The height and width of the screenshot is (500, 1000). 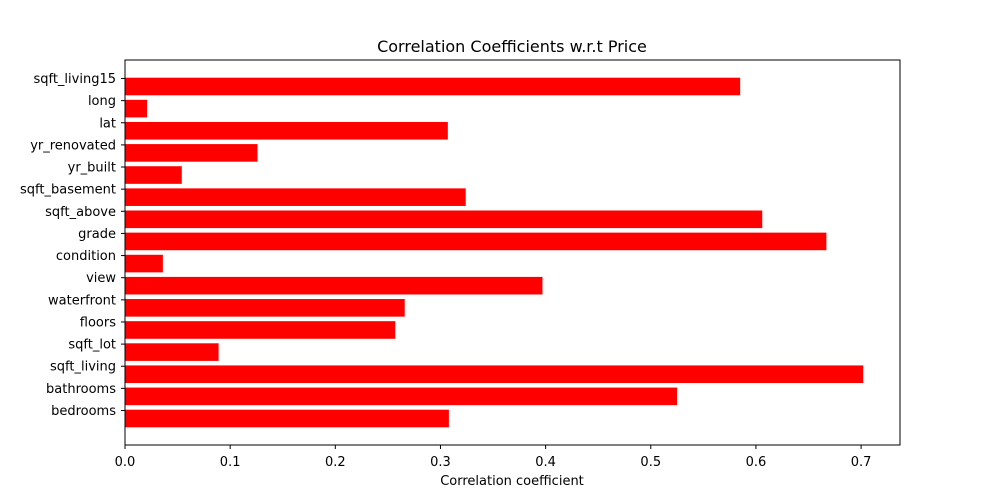 I want to click on y-tick-label: waterfront, so click(x=82, y=300).